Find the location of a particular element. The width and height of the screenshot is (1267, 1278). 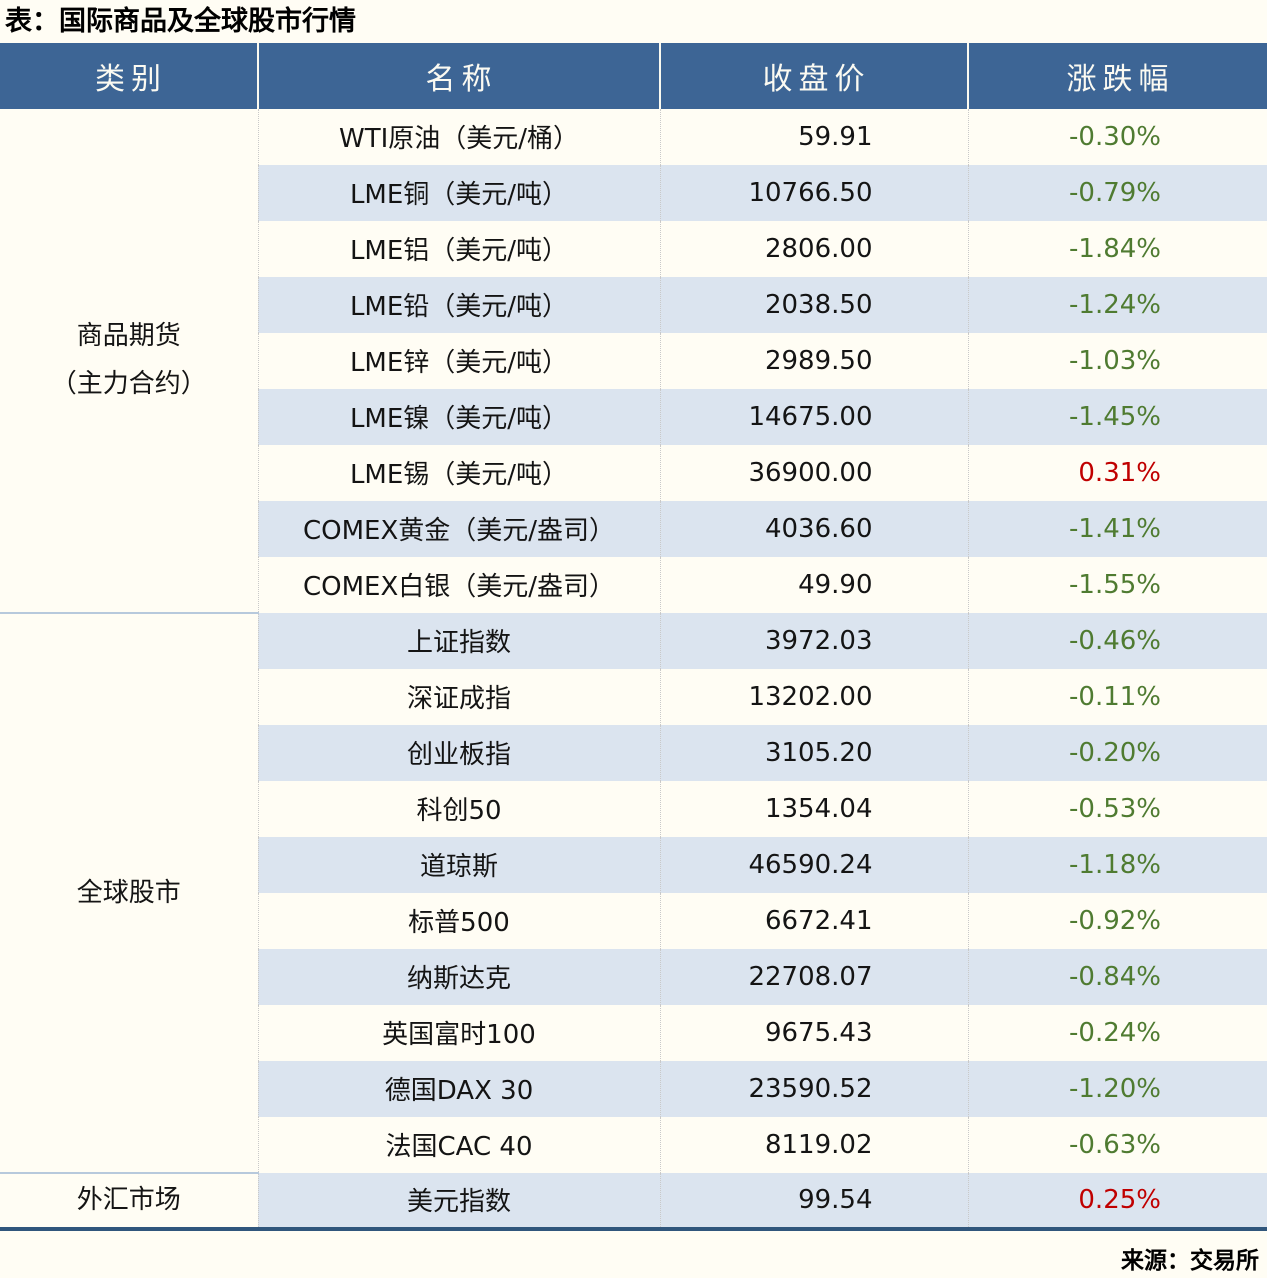

close-price-cell: 2989.50 is located at coordinates (813, 360).